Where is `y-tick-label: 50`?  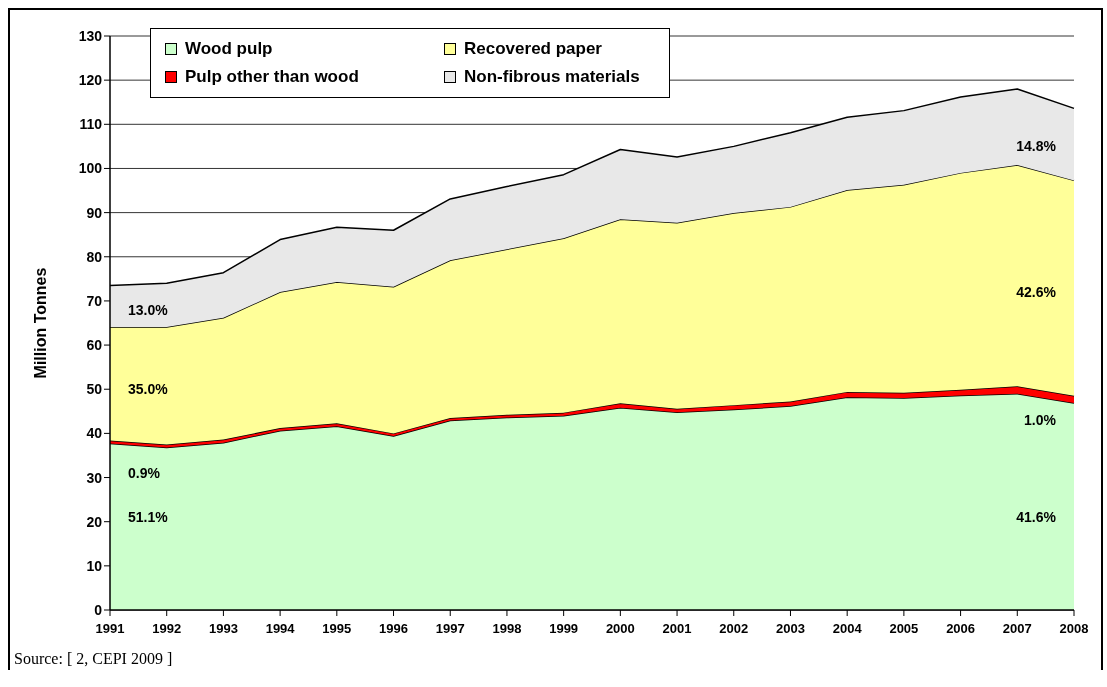
y-tick-label: 50 is located at coordinates (94, 389).